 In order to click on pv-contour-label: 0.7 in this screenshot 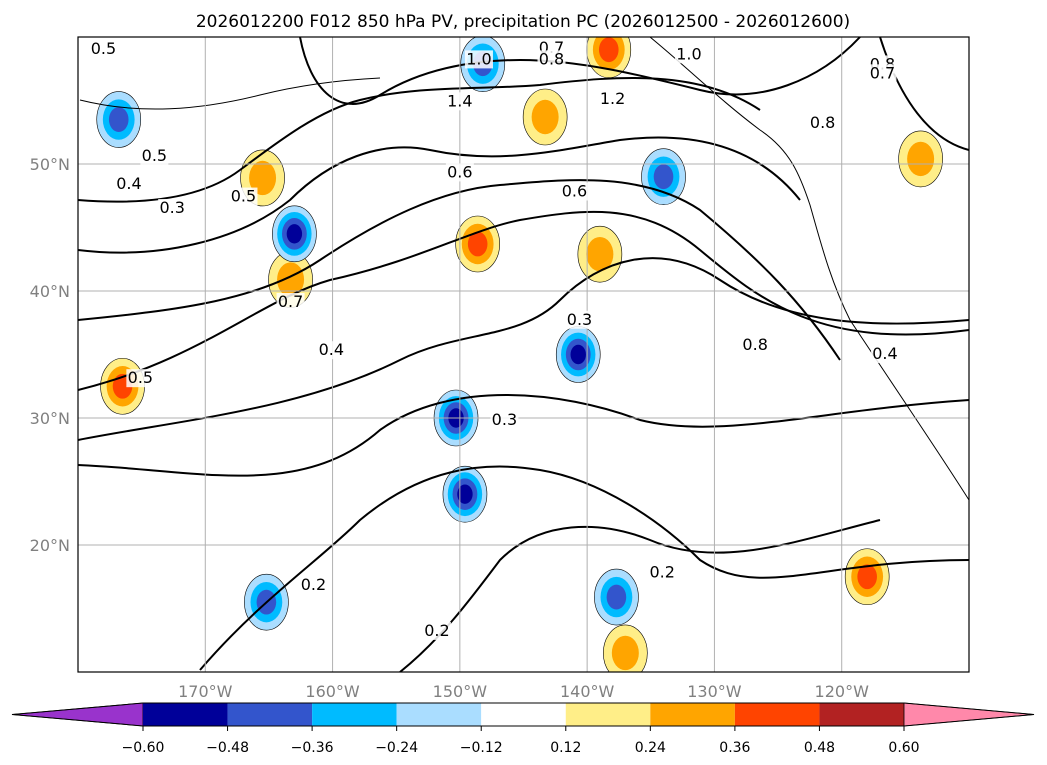, I will do `click(882, 72)`.